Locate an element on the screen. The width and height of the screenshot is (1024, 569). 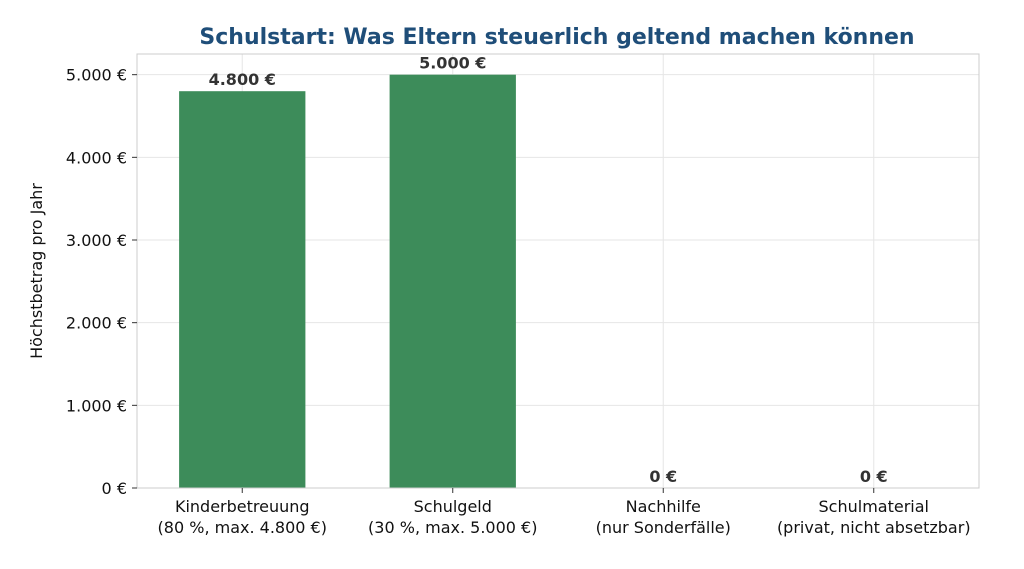
x-tick-label-line: (80 %, max. 4.800 €) is located at coordinates (242, 527).